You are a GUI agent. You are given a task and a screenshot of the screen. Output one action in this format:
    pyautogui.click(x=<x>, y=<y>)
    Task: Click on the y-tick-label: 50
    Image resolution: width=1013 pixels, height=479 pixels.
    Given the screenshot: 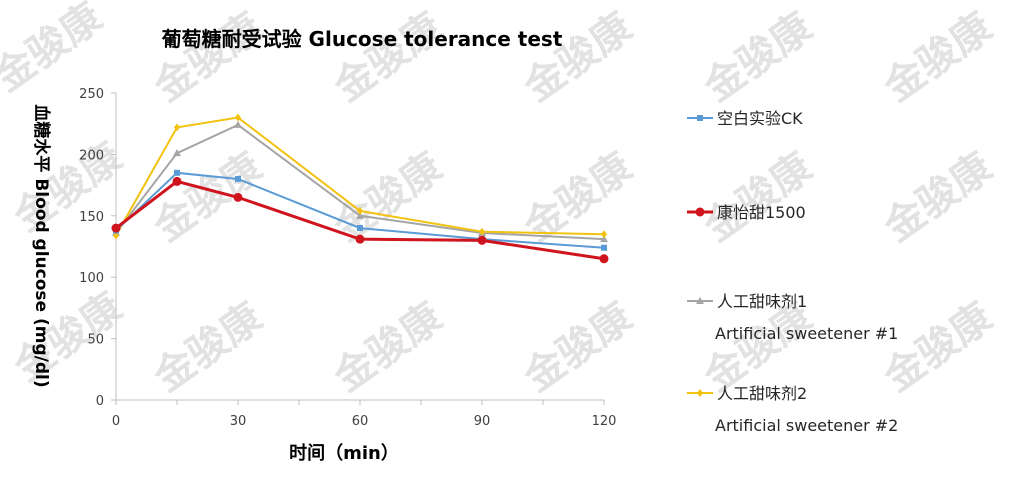 What is the action you would take?
    pyautogui.click(x=95, y=340)
    